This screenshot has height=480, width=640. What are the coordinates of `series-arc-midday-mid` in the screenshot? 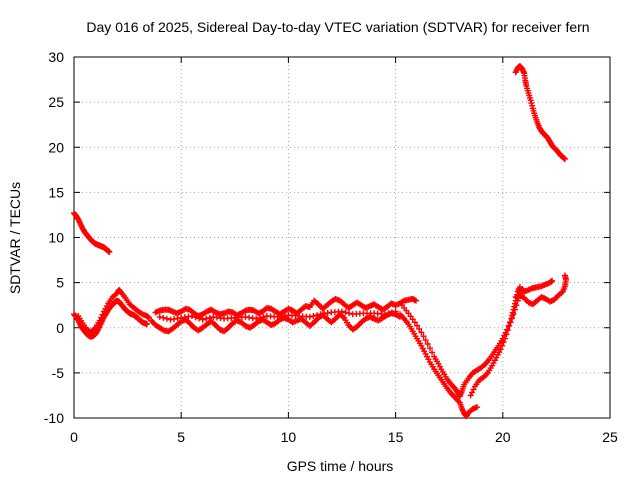 It's located at (277, 315).